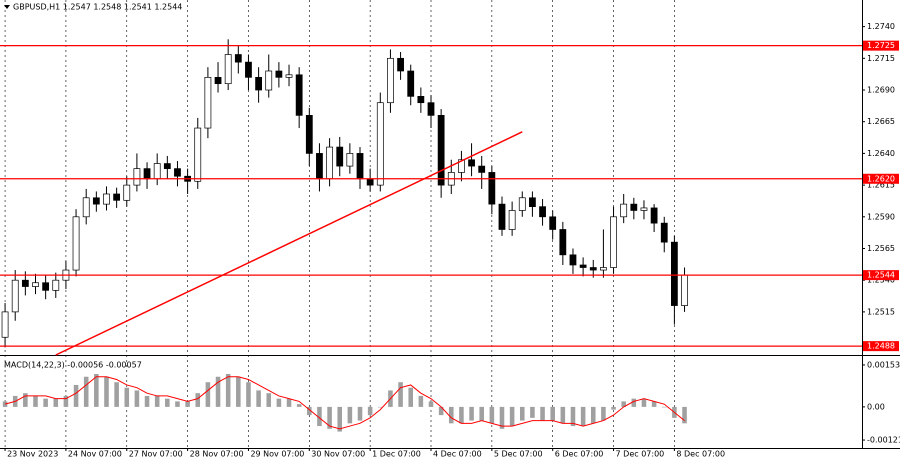  Describe the element at coordinates (881, 26) in the screenshot. I see `y-tick-label: 1.2740` at that location.